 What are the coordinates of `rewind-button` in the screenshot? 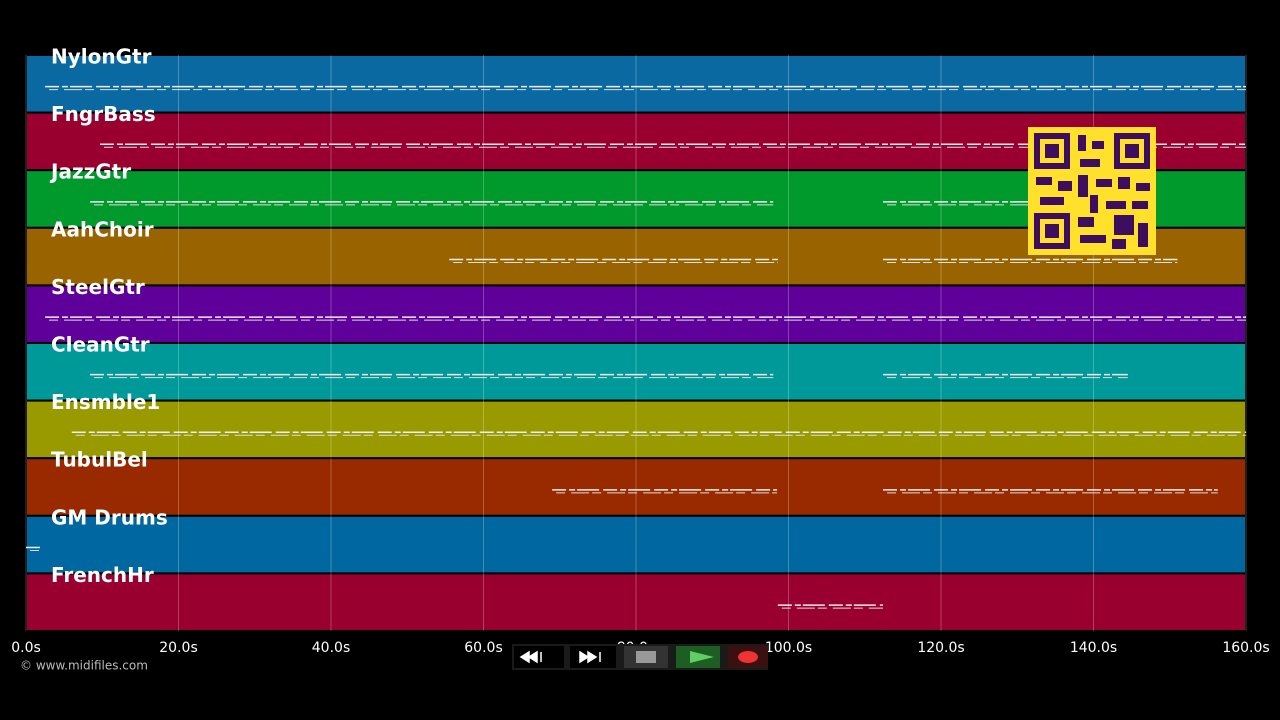 It's located at (539, 657).